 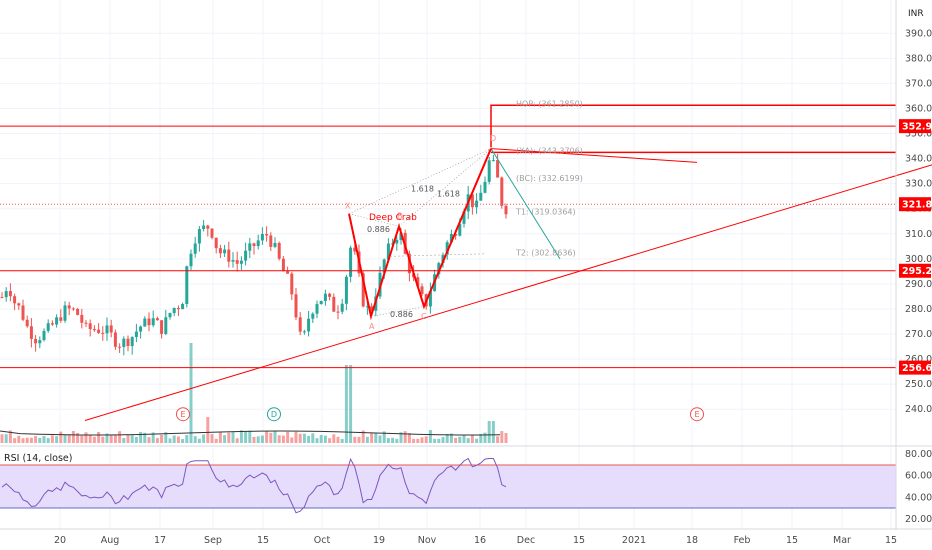 I want to click on price-tick-label: 380.00, so click(x=918, y=58).